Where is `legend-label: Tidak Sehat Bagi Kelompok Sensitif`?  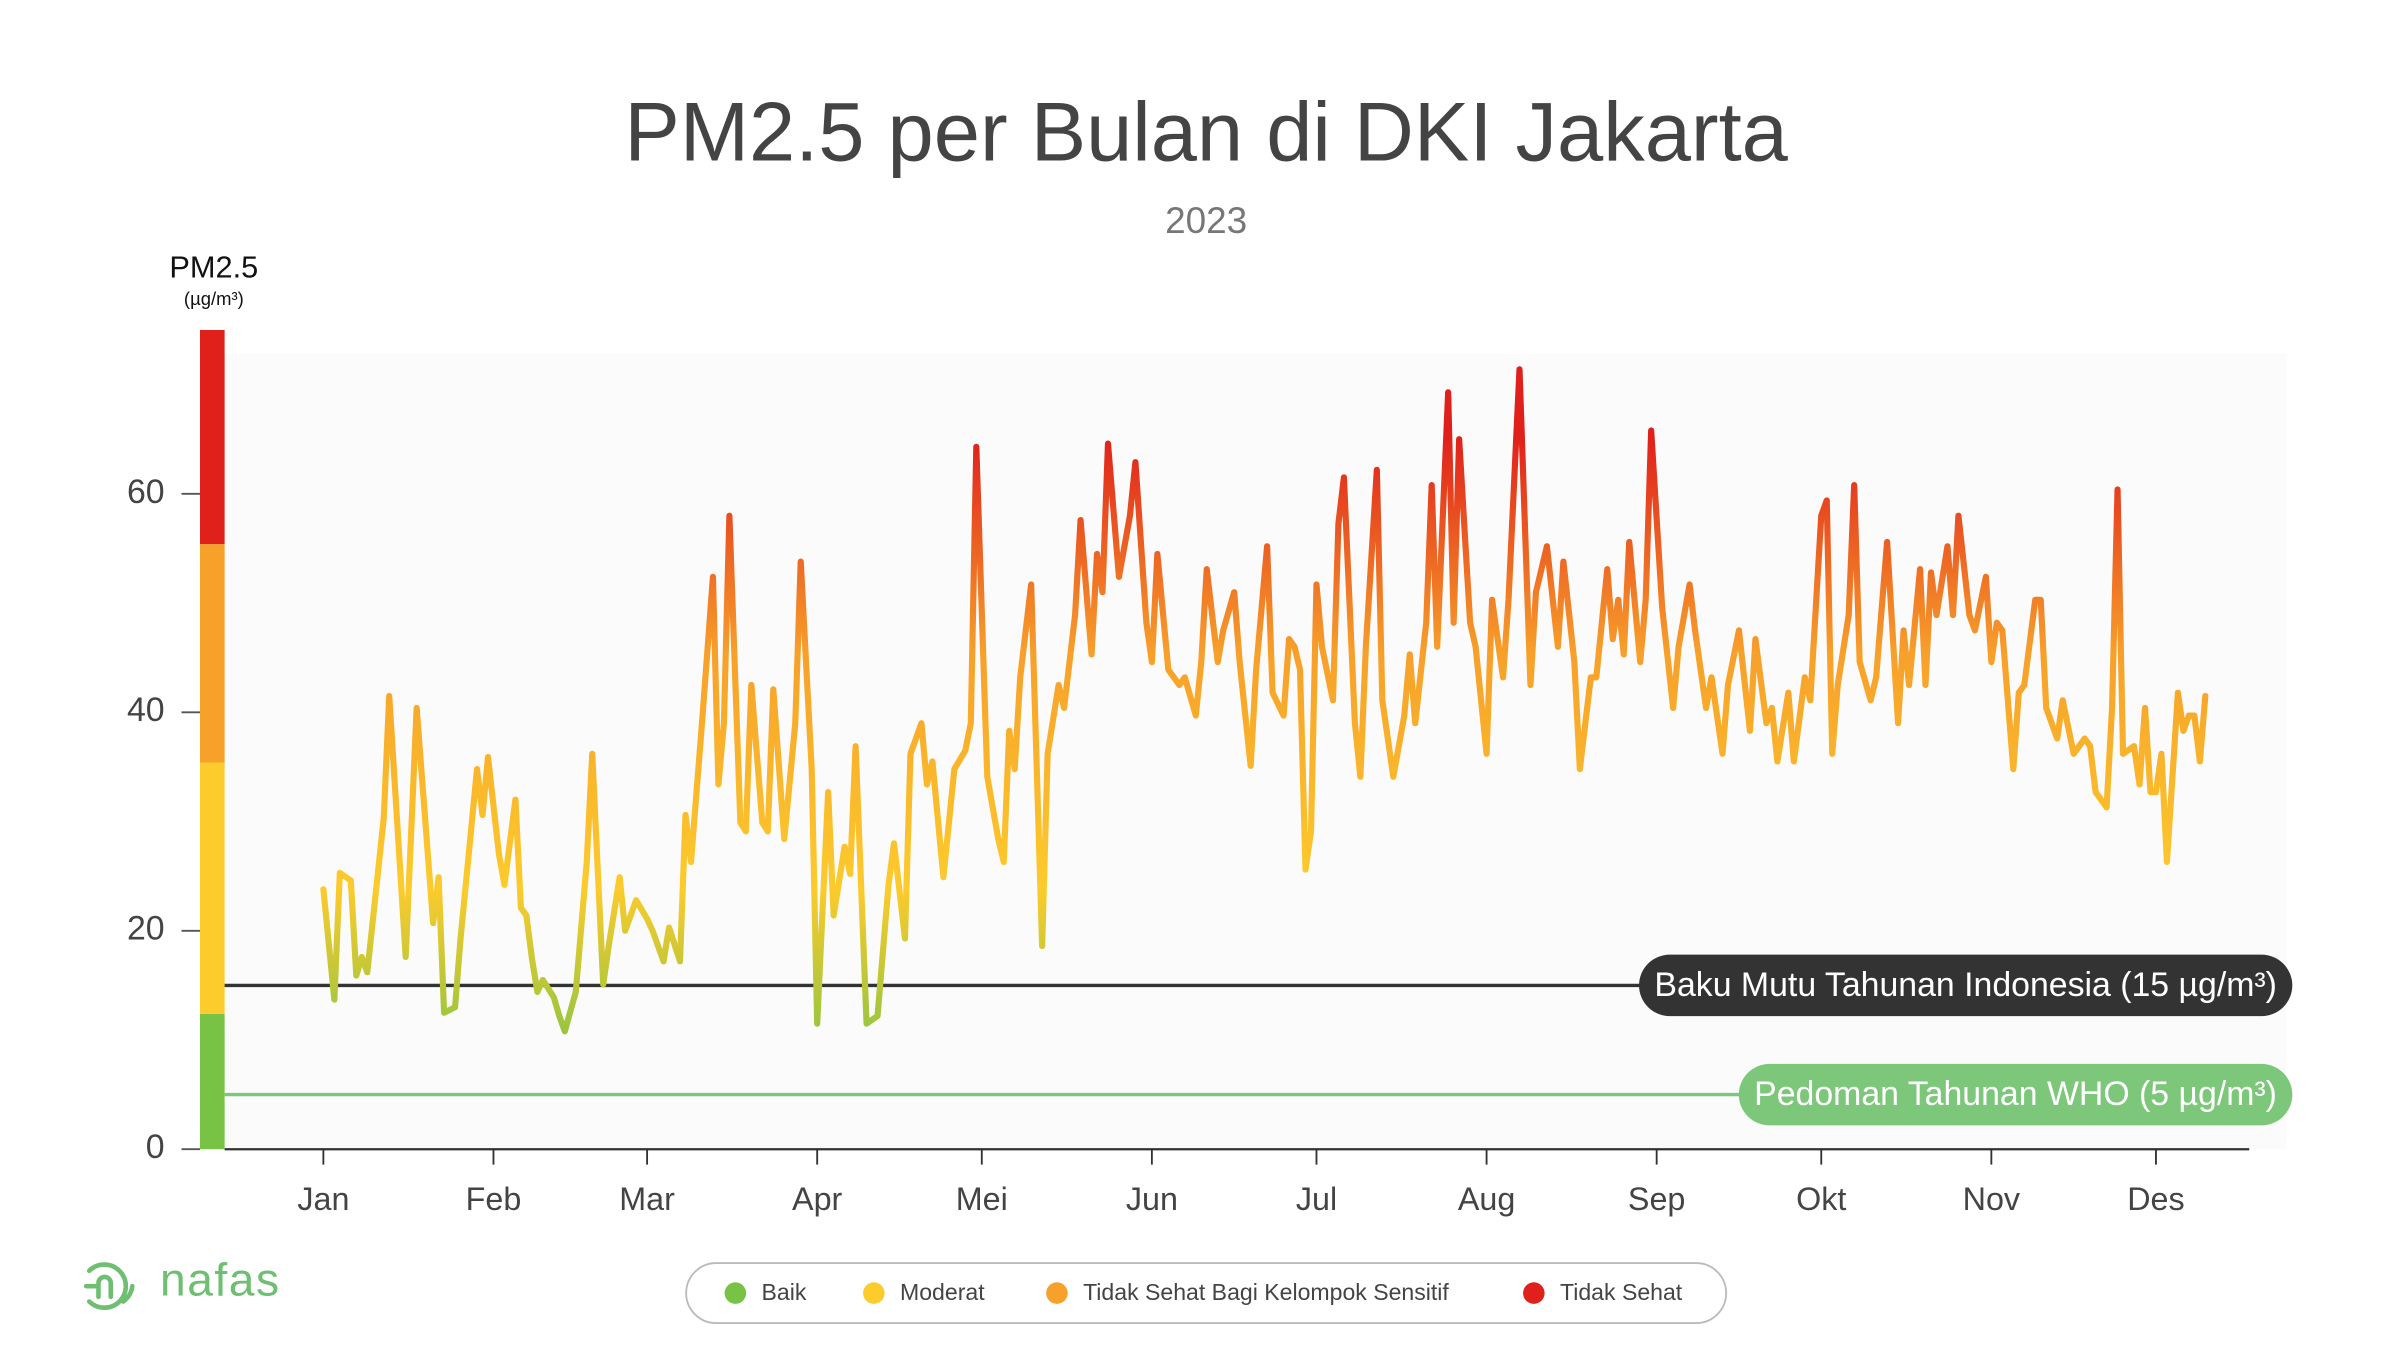
legend-label: Tidak Sehat Bagi Kelompok Sensitif is located at coordinates (1266, 1292).